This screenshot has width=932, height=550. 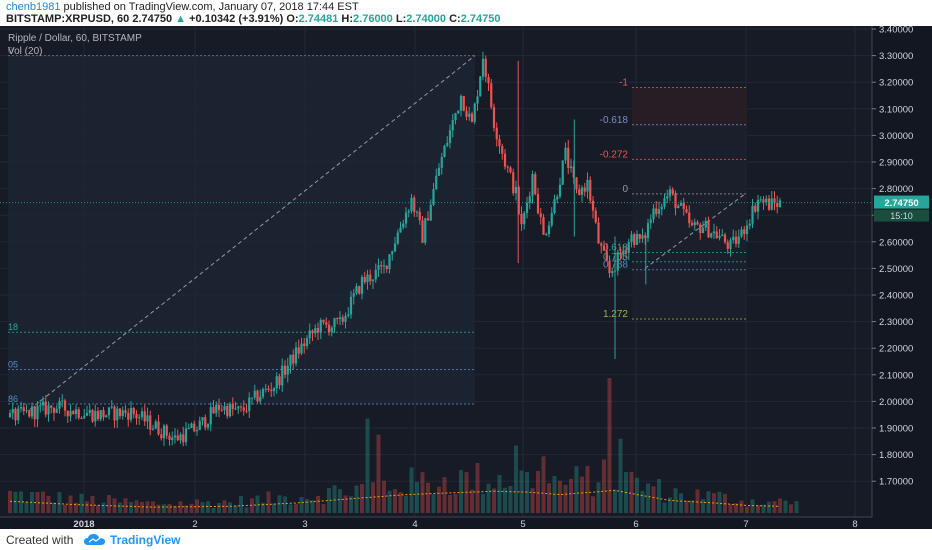 I want to click on author-link: chenb1981, so click(x=33, y=7).